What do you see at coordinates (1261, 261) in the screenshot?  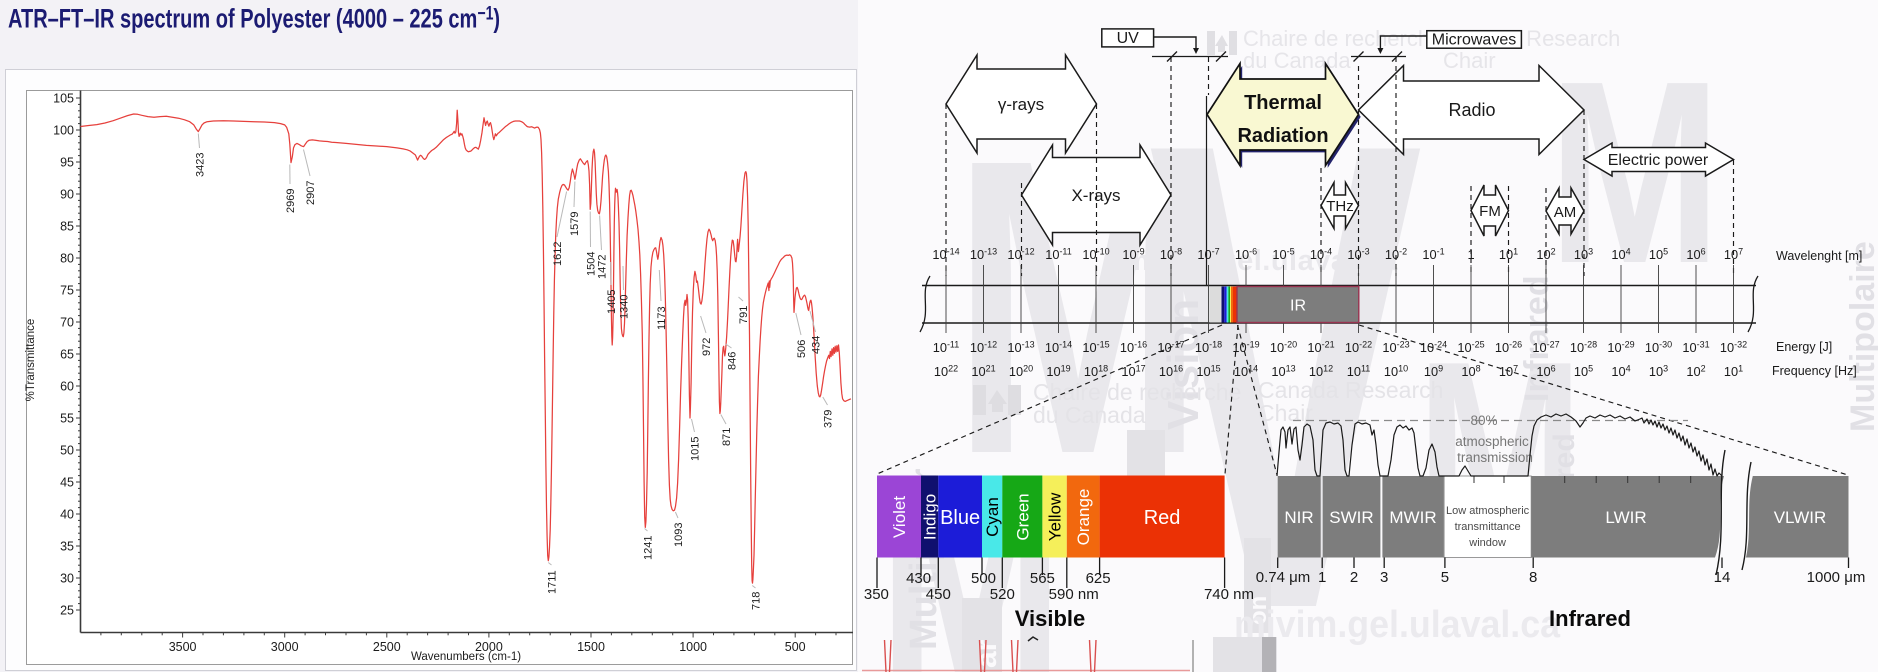 I see `svg-text: mivim.gel.ulaval.ca` at bounding box center [1261, 261].